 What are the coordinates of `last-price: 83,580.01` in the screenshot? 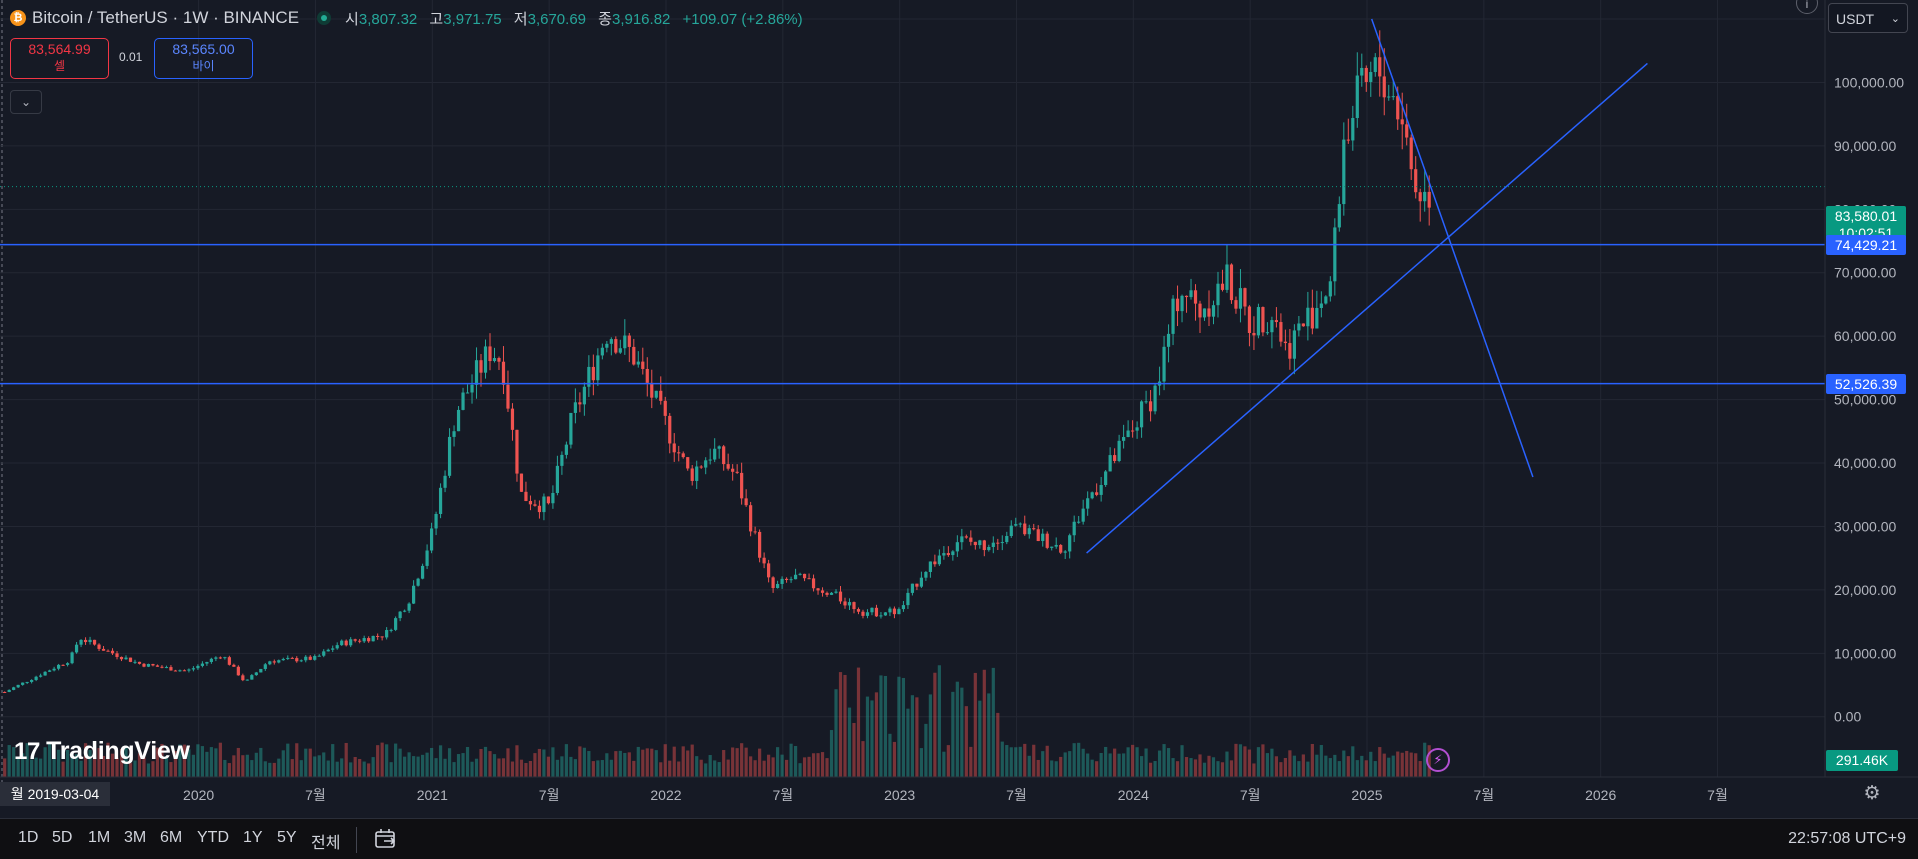 It's located at (1866, 216).